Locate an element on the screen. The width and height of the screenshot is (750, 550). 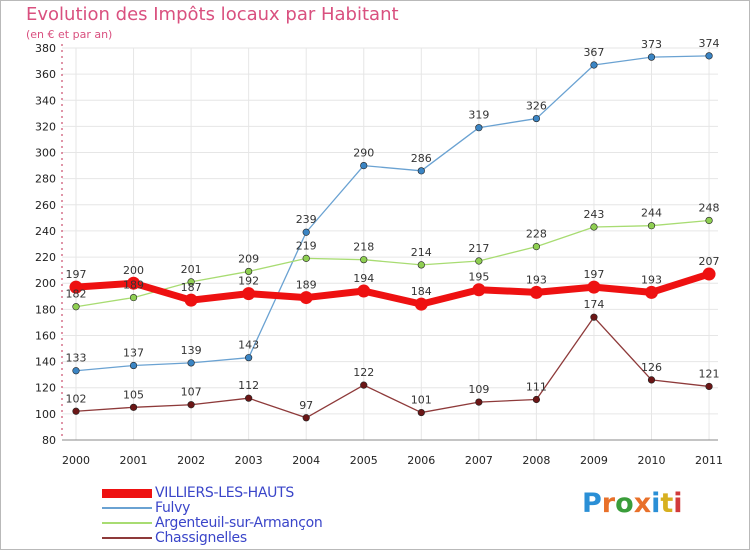
legend-item-argenteuil: Argenteuil-sur-Armançon is located at coordinates (212, 523).